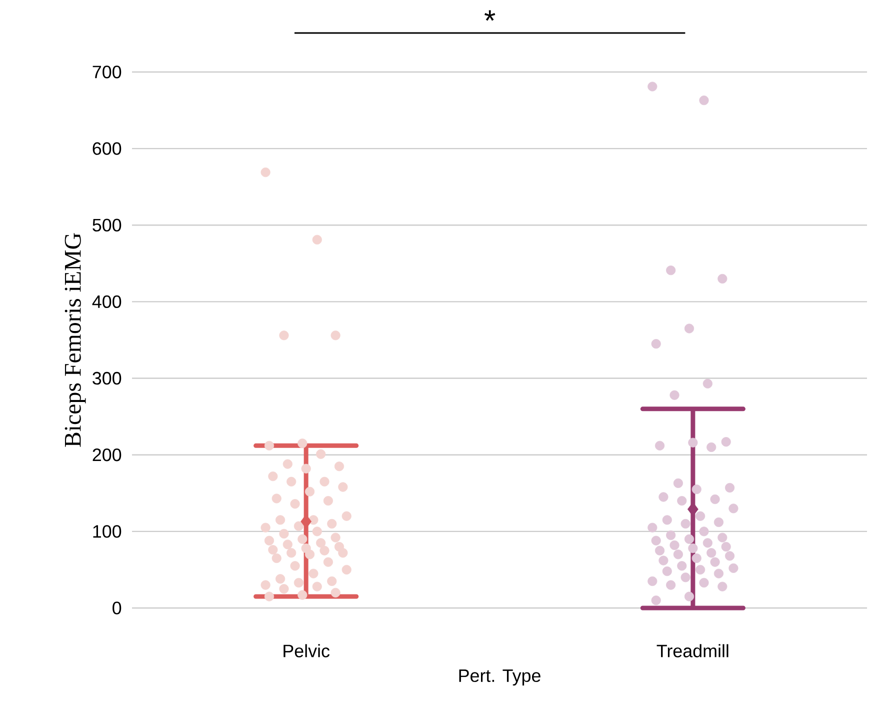  Describe the element at coordinates (107, 72) in the screenshot. I see `y-tick-label: 700` at that location.